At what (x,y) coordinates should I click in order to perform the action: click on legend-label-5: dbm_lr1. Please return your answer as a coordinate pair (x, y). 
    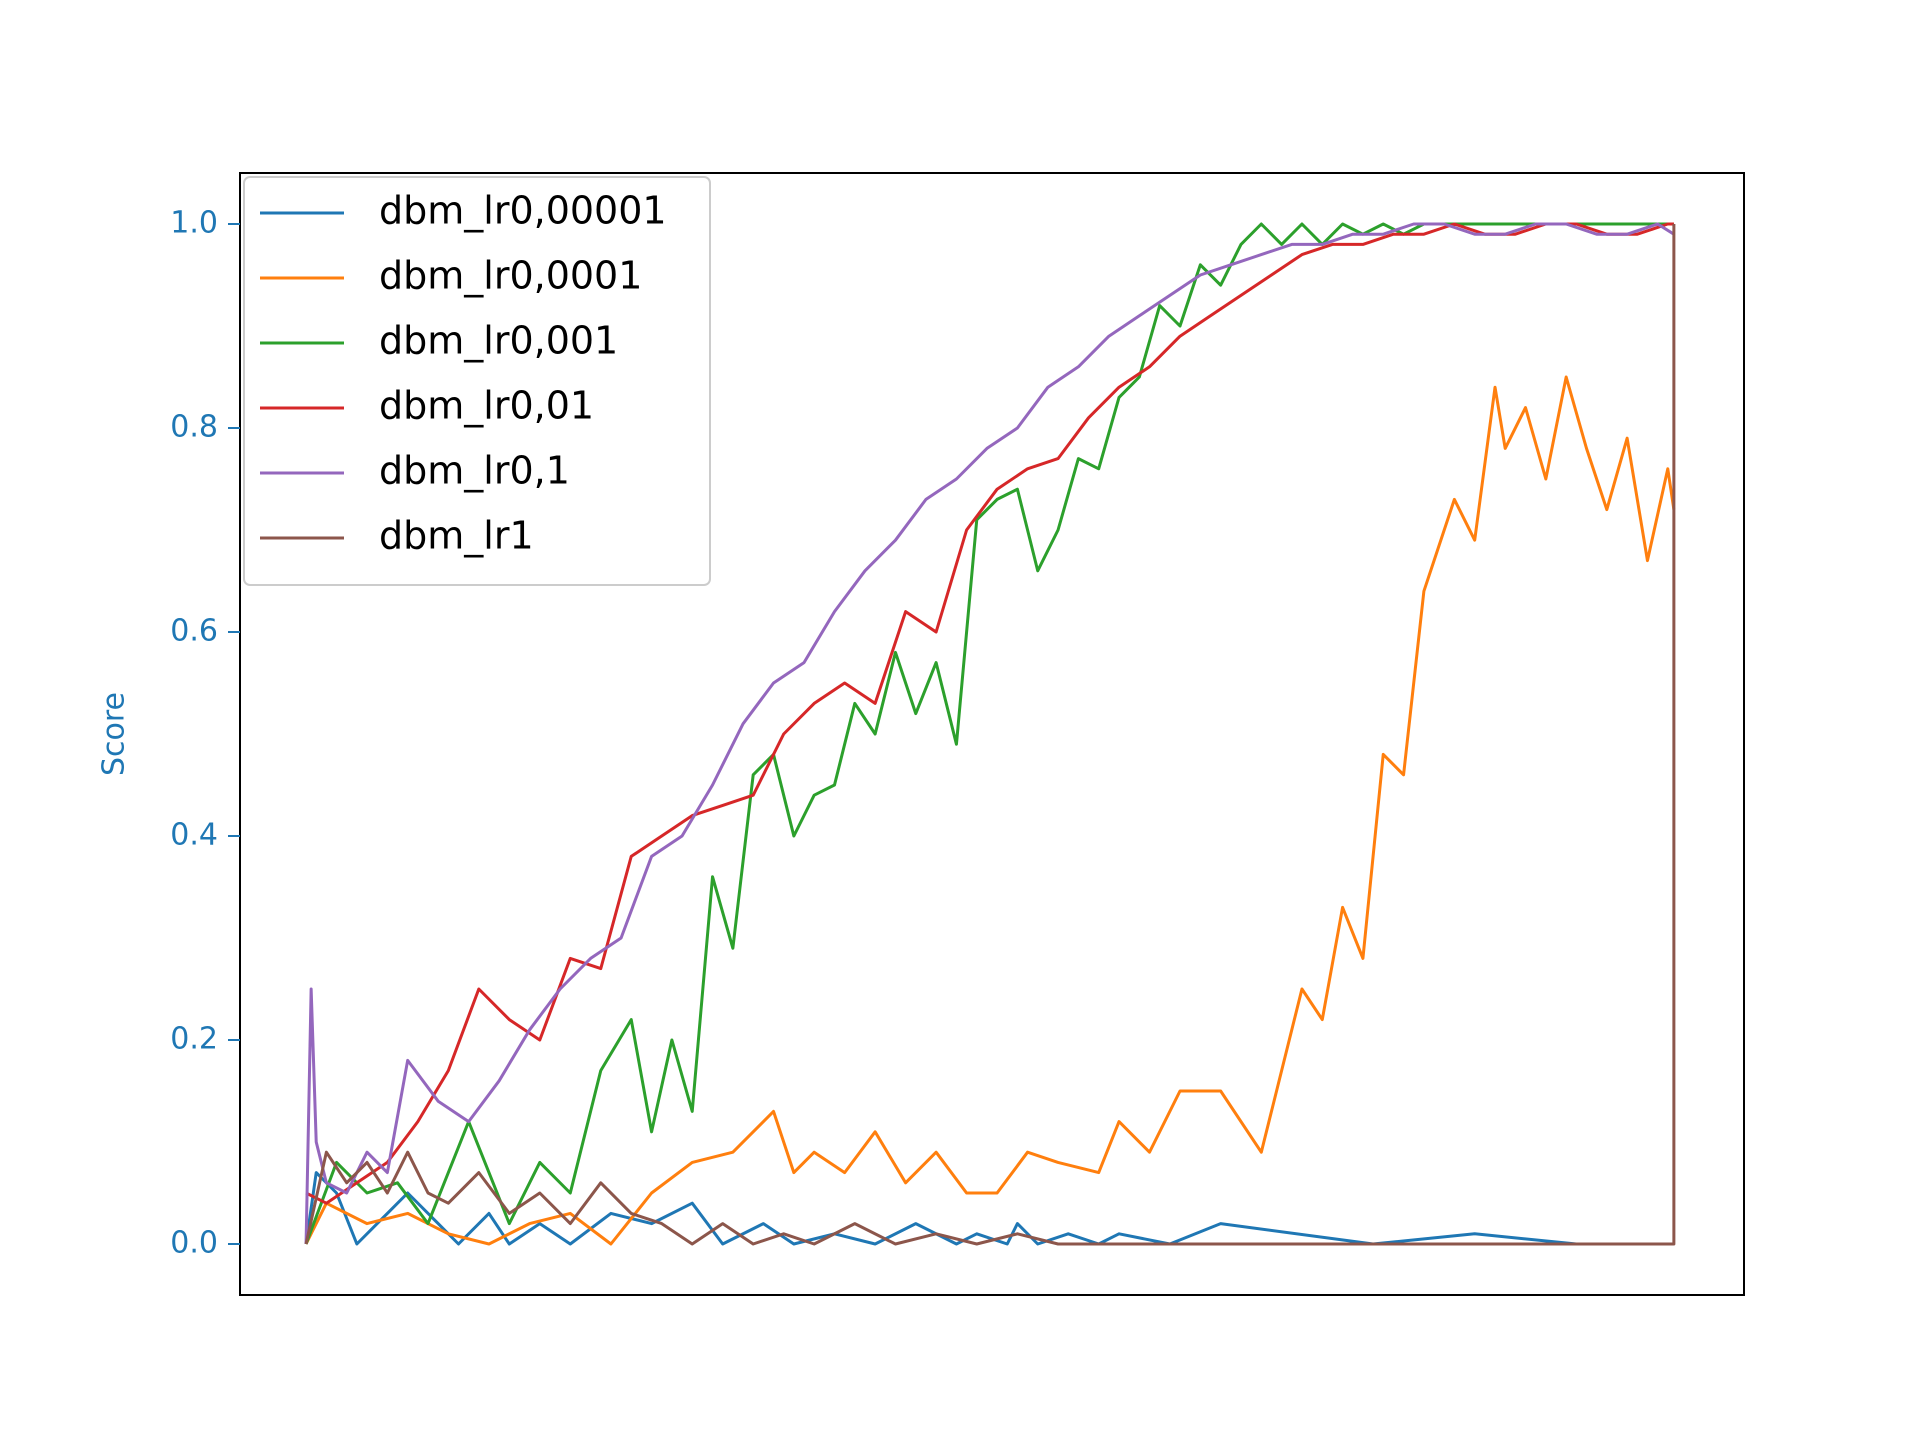
    Looking at the image, I should click on (456, 536).